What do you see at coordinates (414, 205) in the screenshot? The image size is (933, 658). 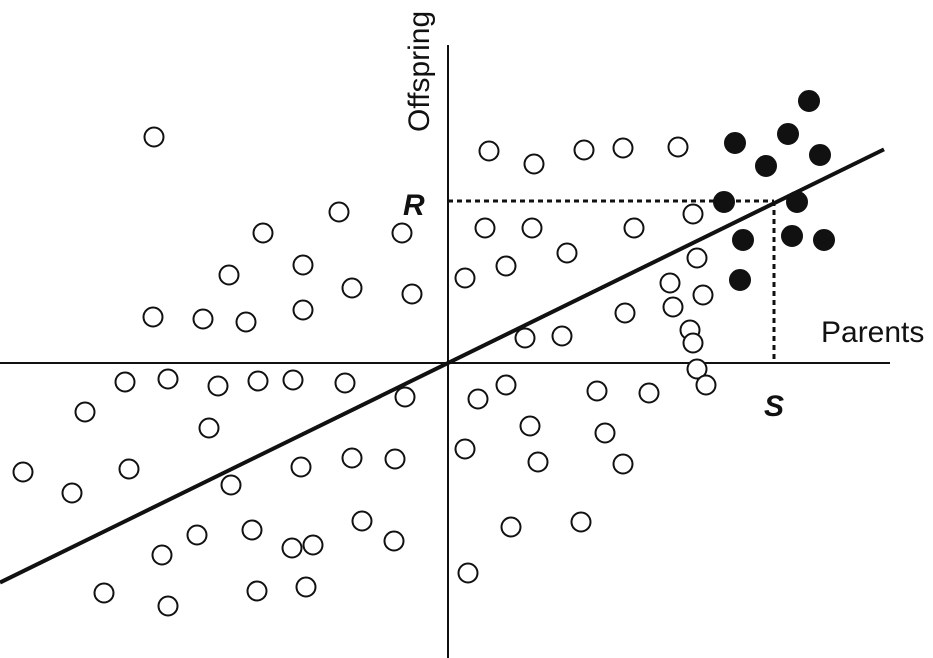 I see `response-label: R` at bounding box center [414, 205].